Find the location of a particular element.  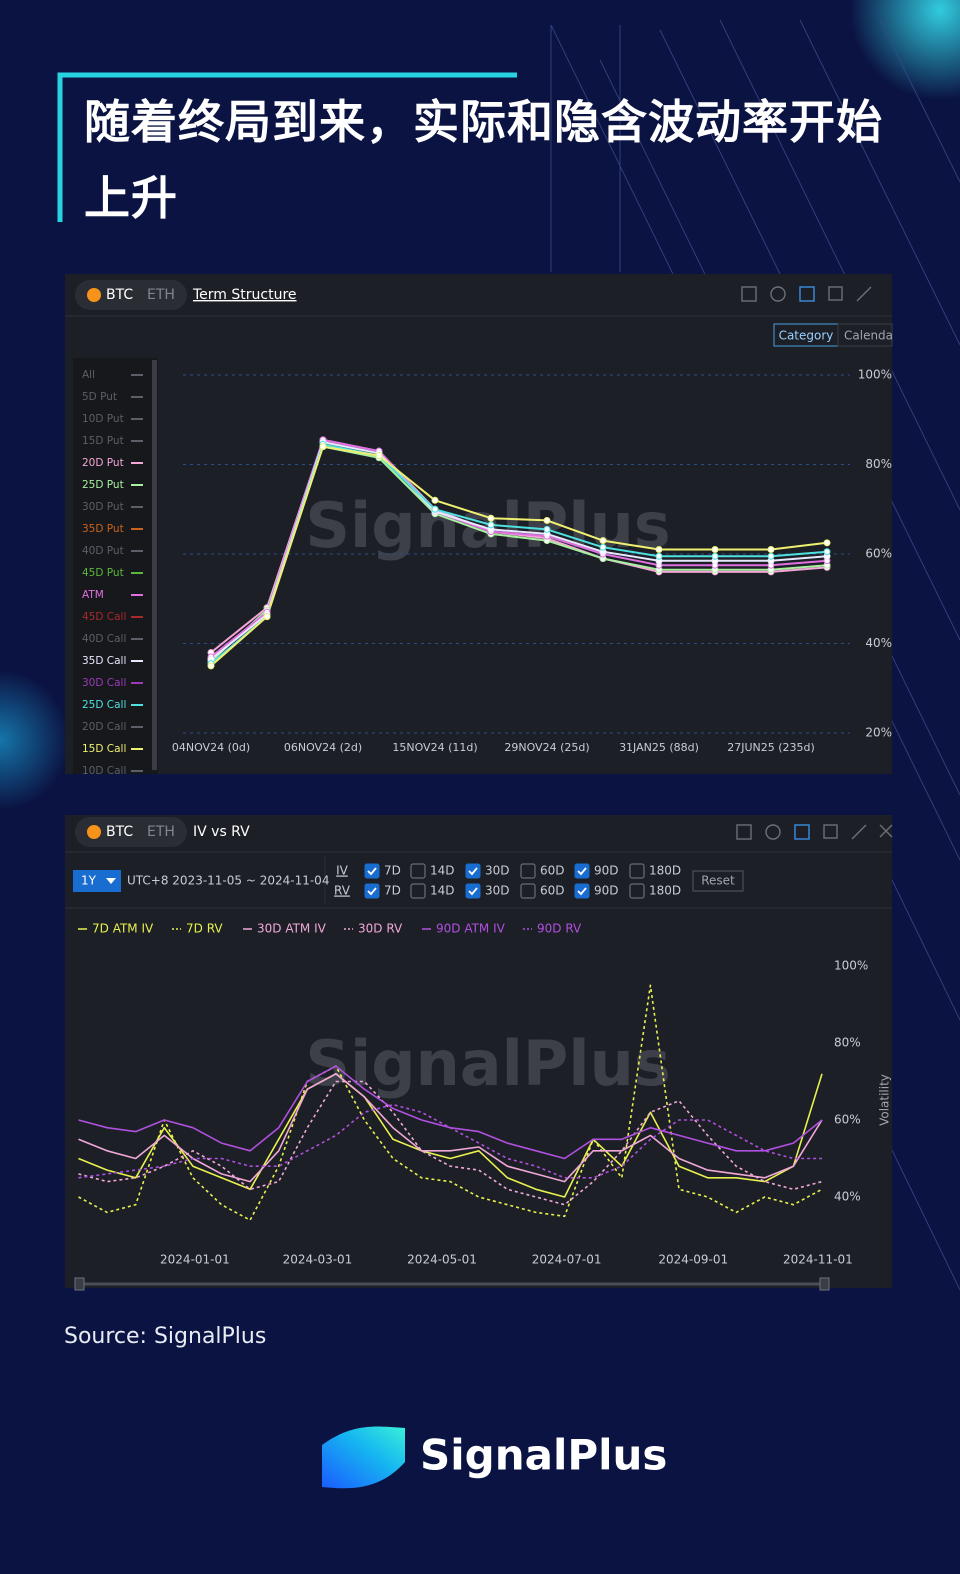

x-tick-label: 2024-01-01 is located at coordinates (195, 1260).